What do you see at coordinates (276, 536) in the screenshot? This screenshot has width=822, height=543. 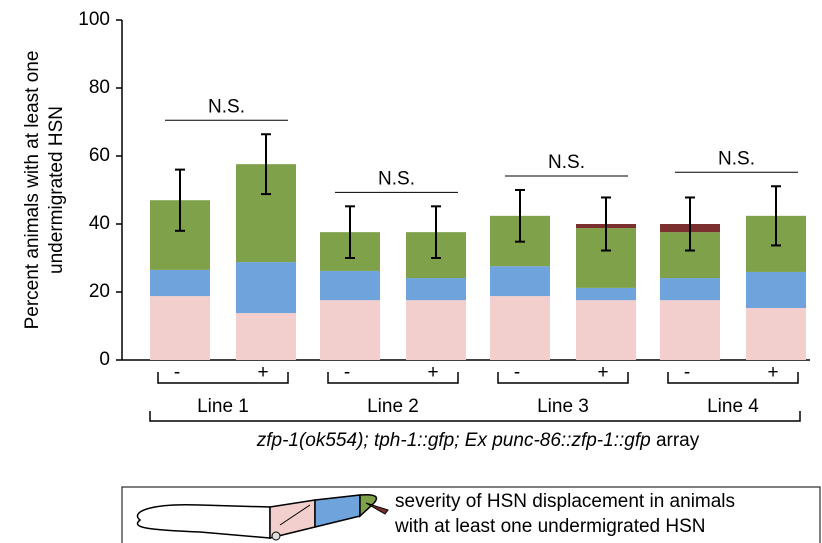 I see `worm-cell` at bounding box center [276, 536].